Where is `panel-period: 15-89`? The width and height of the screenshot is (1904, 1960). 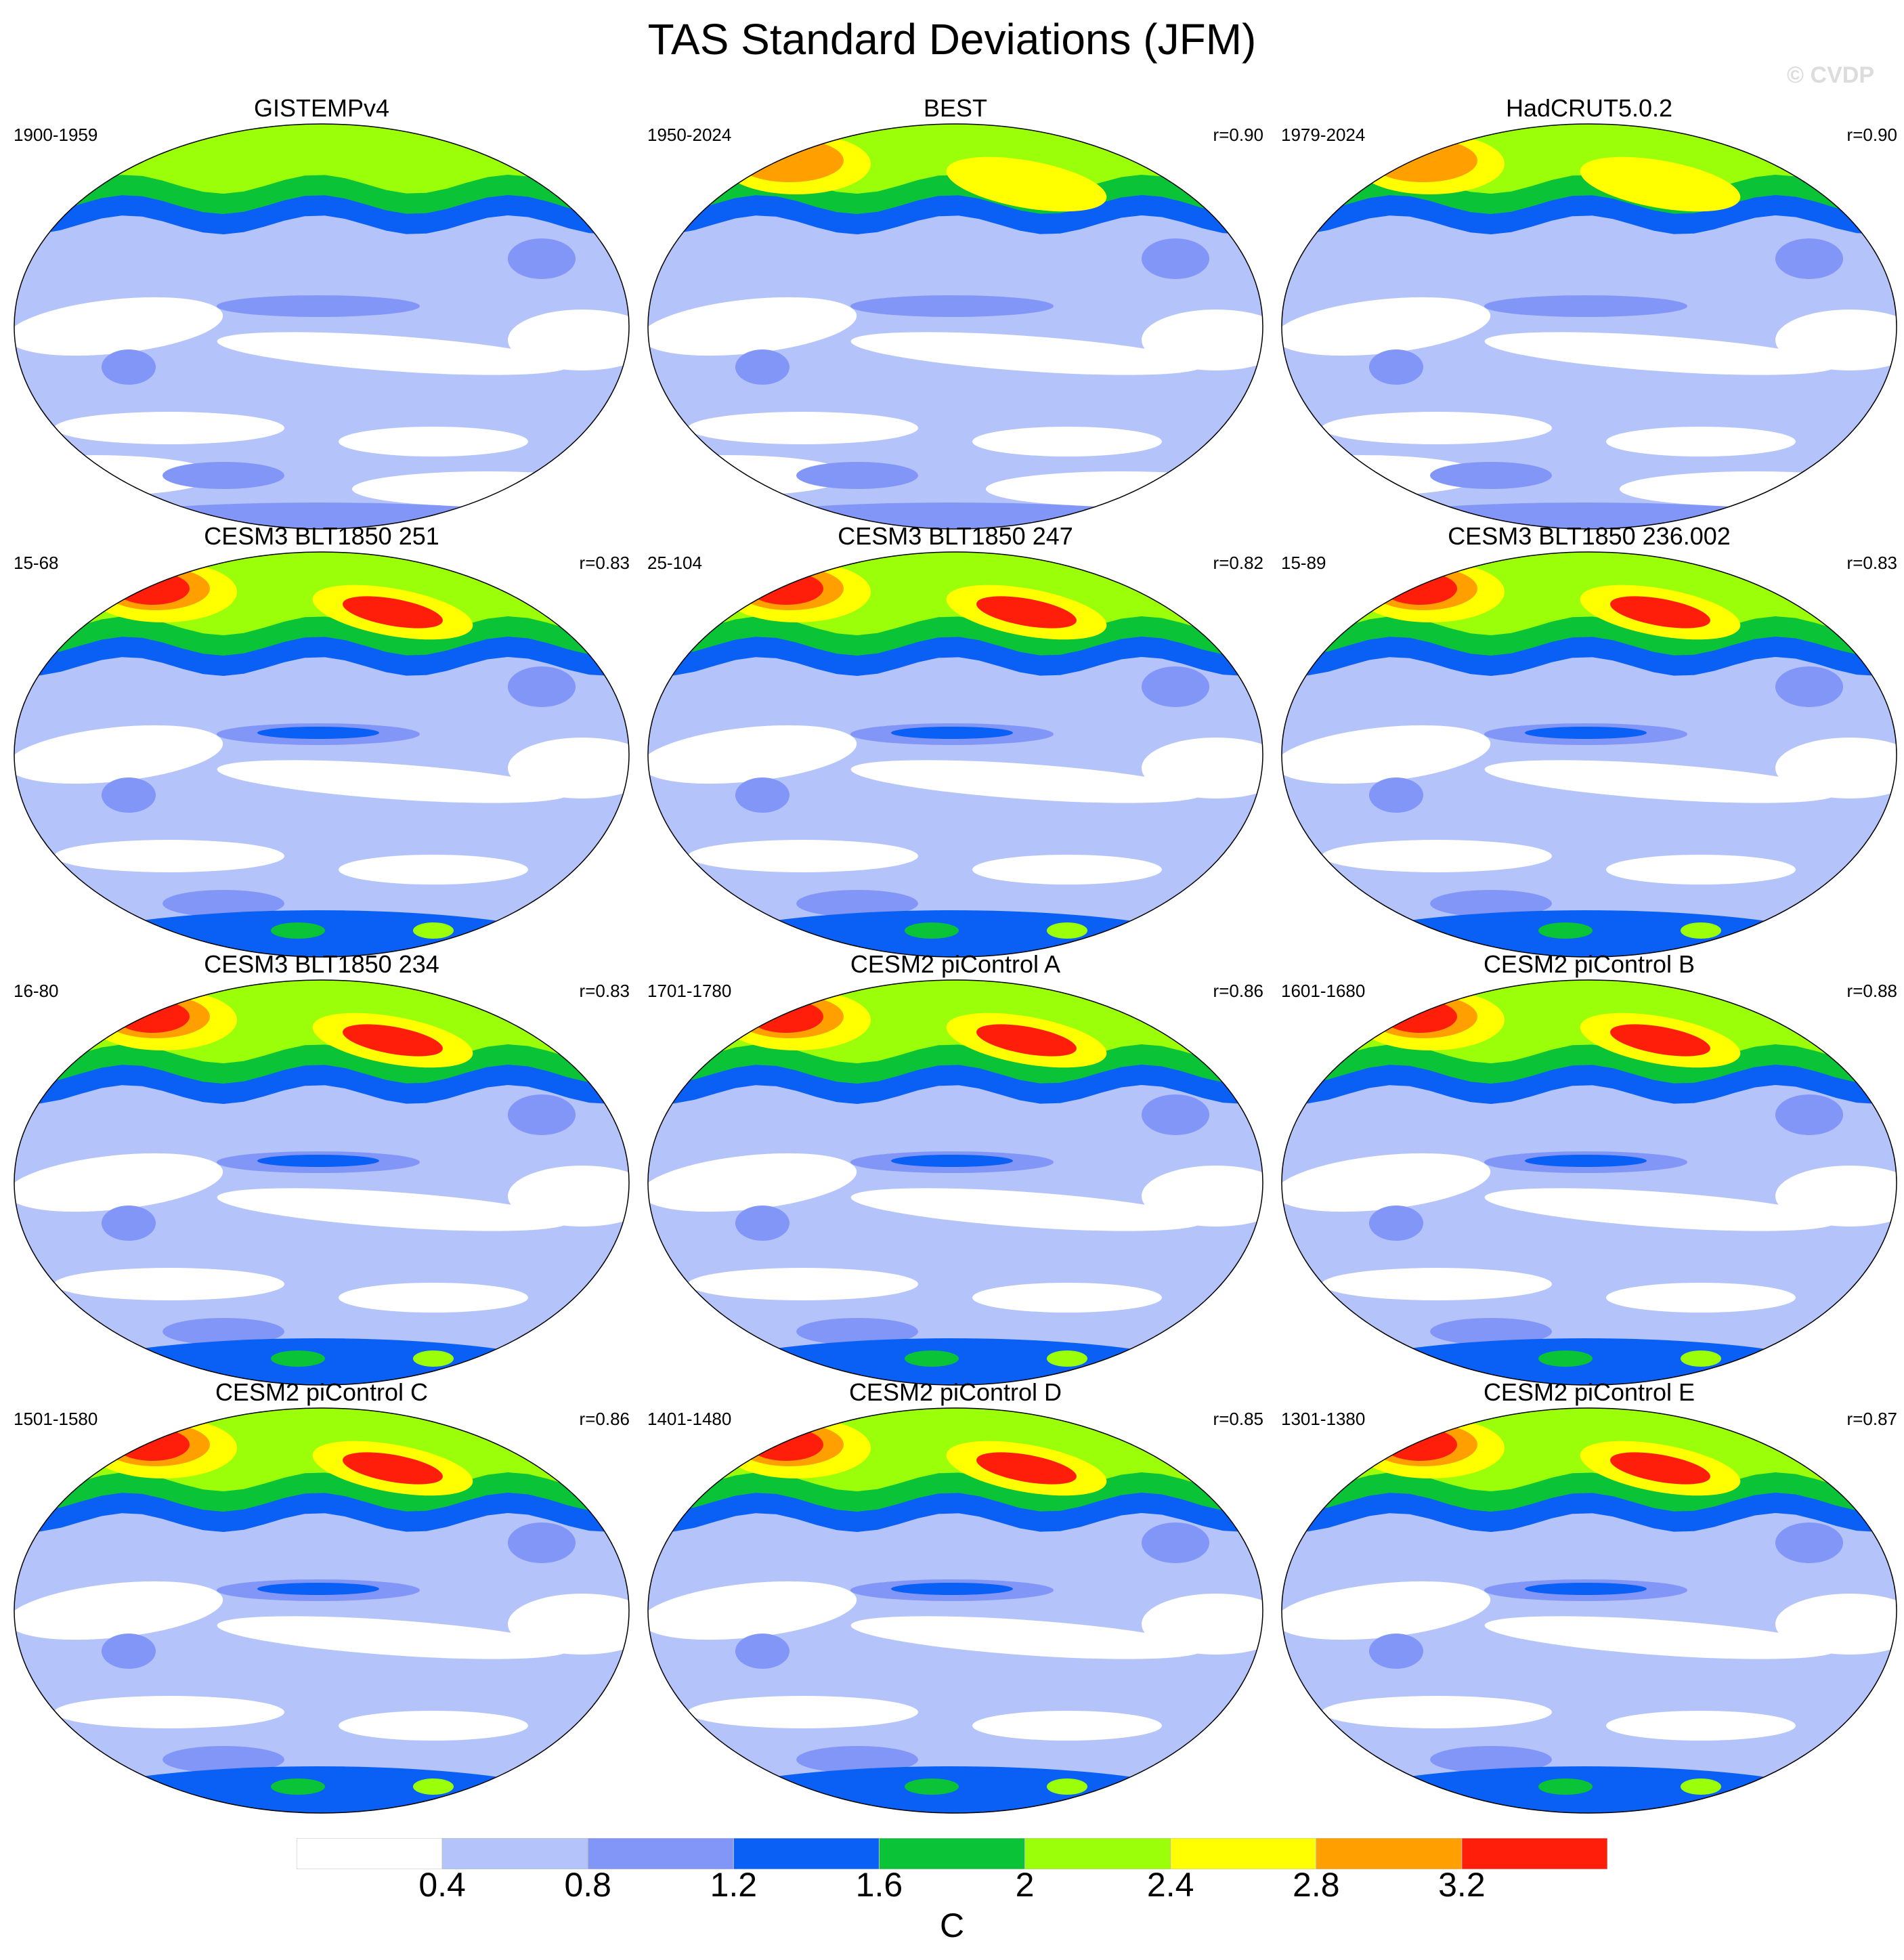
panel-period: 15-89 is located at coordinates (1304, 563).